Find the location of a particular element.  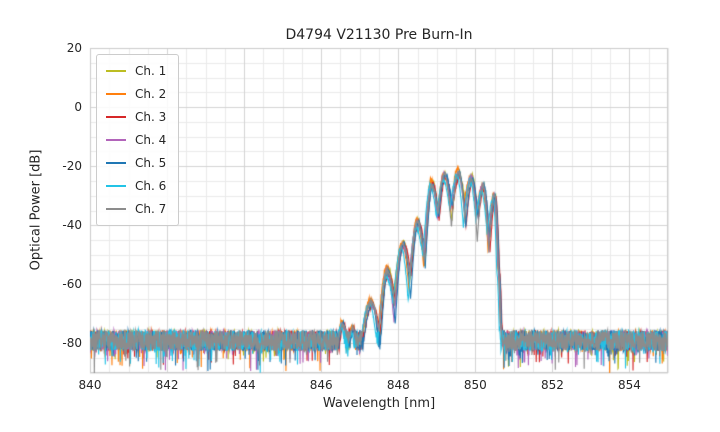

legend-label: Ch. 1 is located at coordinates (151, 71).